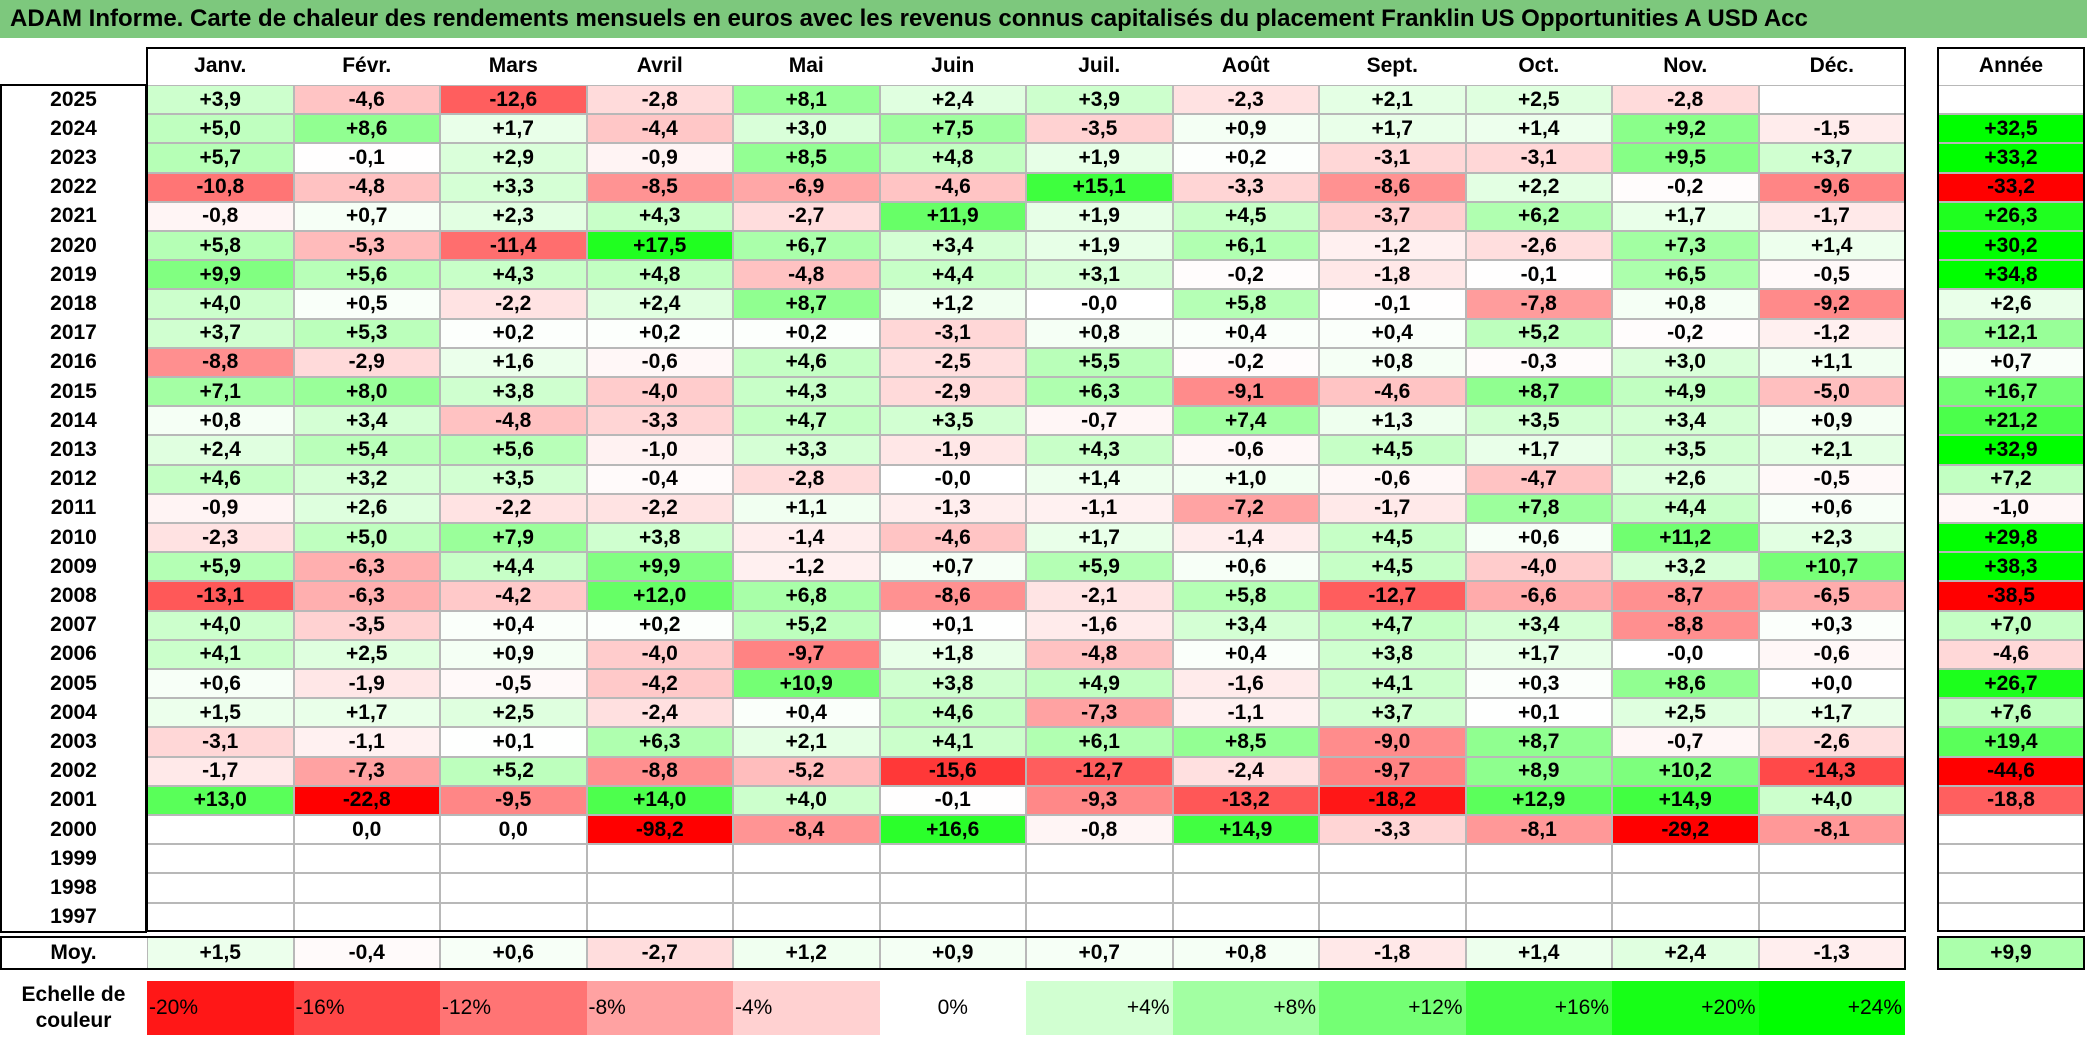 The image size is (2087, 1037). What do you see at coordinates (2011, 625) in the screenshot?
I see `annual-cell: +7,0` at bounding box center [2011, 625].